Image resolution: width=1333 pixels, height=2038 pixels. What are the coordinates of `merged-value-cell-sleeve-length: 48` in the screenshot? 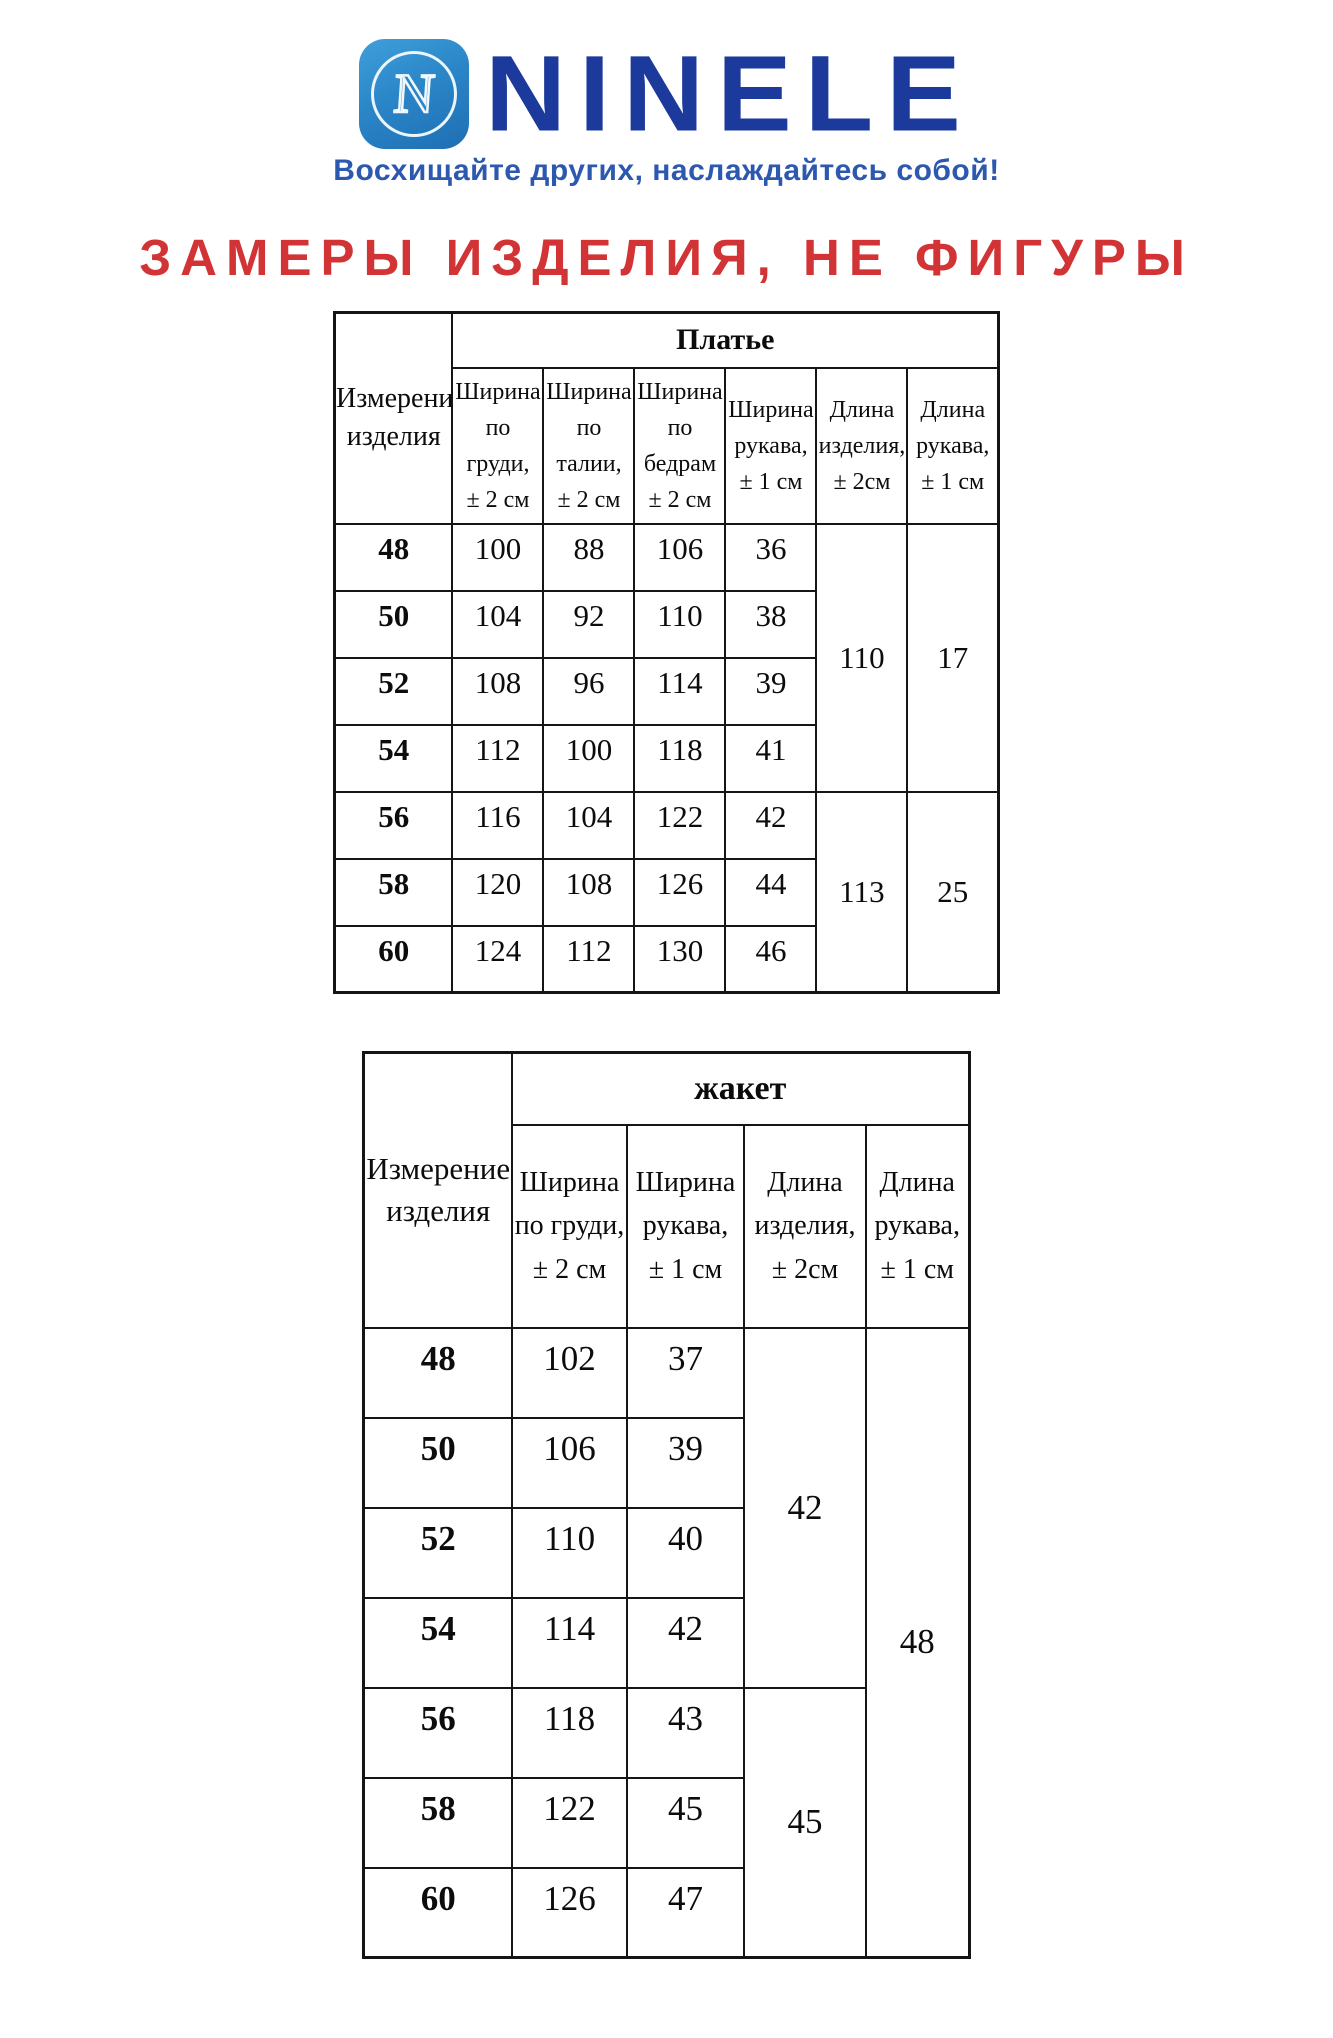 It's located at (917, 1642).